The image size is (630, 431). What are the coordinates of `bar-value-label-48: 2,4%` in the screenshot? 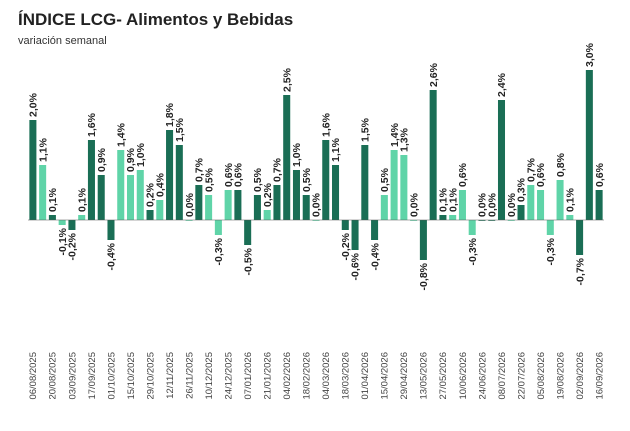 It's located at (502, 84).